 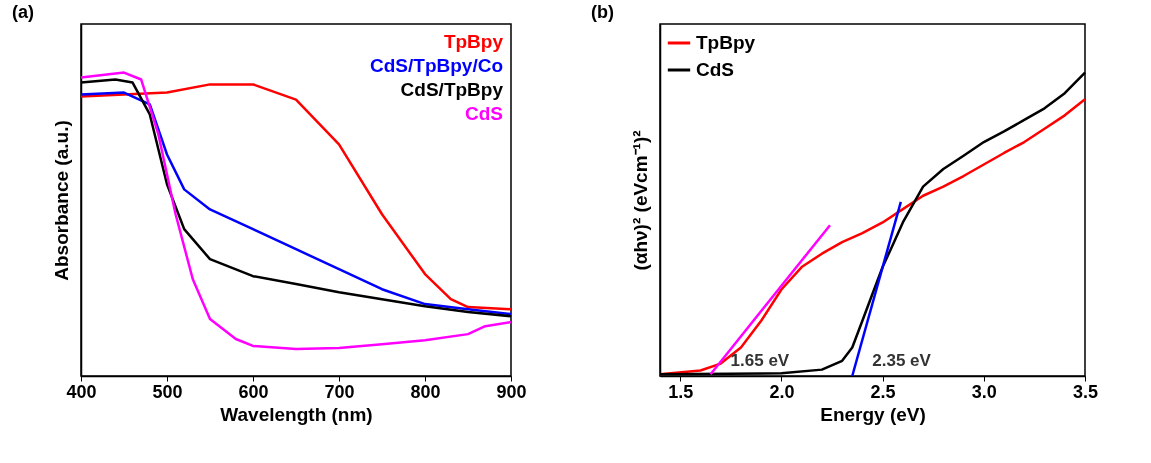 I want to click on x-tick-label: 400, so click(x=81, y=391).